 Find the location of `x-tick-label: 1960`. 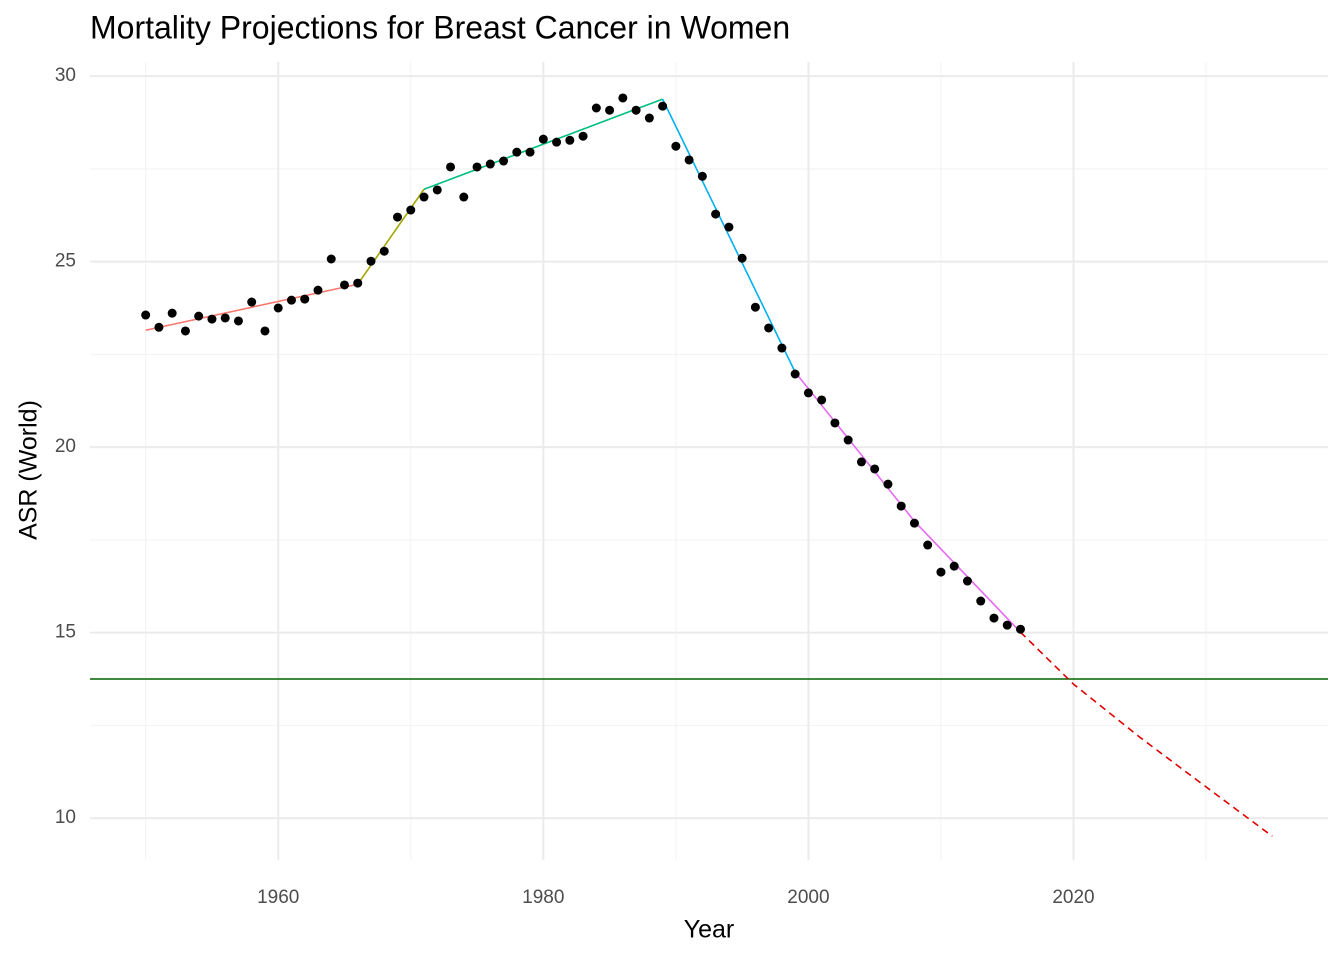

x-tick-label: 1960 is located at coordinates (278, 897).